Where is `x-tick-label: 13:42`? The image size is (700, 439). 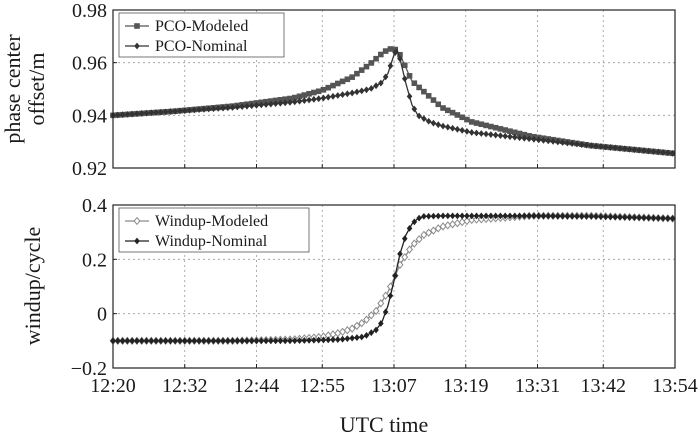 x-tick-label: 13:42 is located at coordinates (603, 386).